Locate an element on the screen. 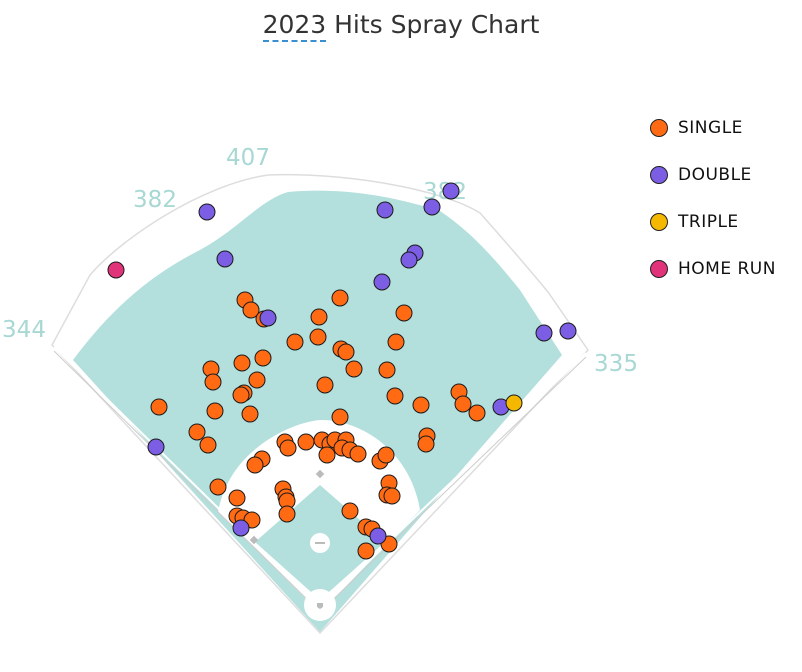 This screenshot has width=802, height=672. single-marker-icon is located at coordinates (659, 127).